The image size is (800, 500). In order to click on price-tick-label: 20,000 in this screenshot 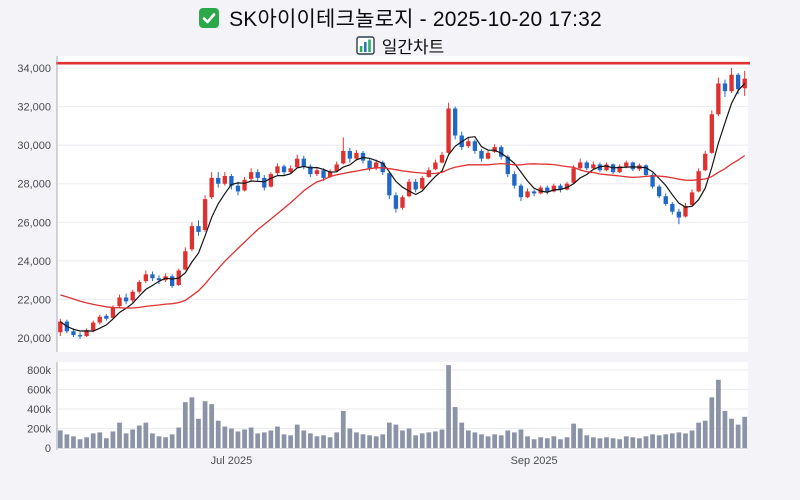, I will do `click(34, 339)`.